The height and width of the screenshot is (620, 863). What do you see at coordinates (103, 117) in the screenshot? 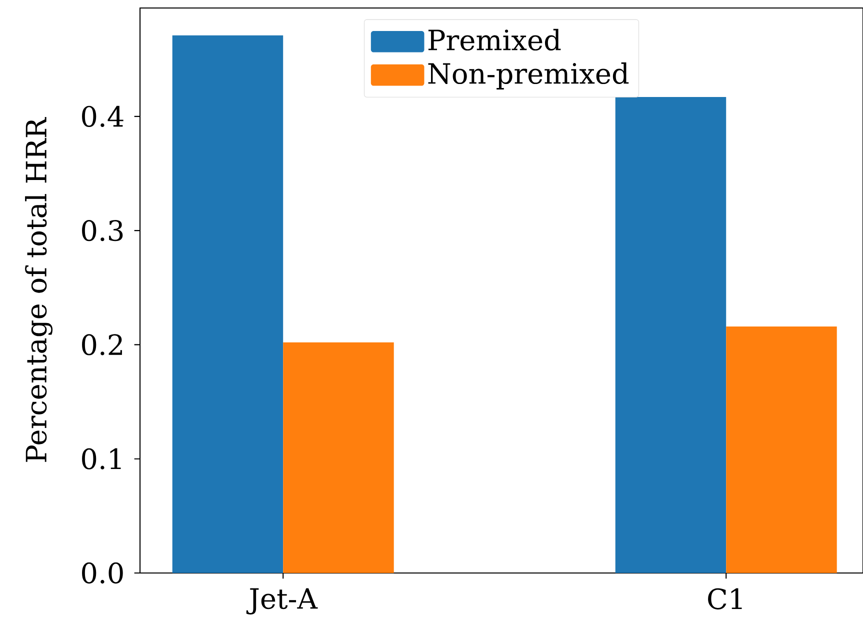
I see `y-tick-label: 0.4` at bounding box center [103, 117].